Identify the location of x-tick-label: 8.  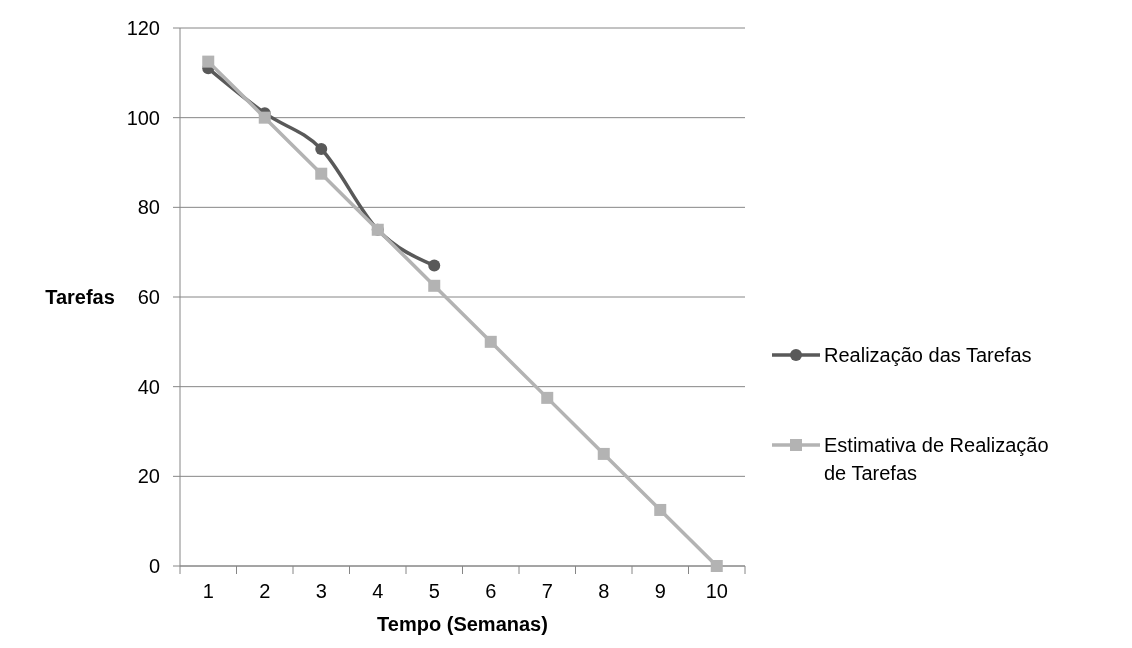
(604, 591).